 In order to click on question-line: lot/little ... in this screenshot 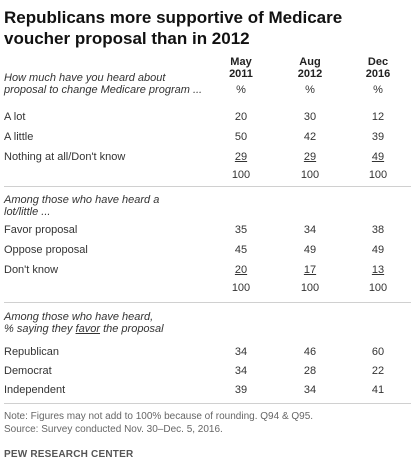, I will do `click(27, 212)`.